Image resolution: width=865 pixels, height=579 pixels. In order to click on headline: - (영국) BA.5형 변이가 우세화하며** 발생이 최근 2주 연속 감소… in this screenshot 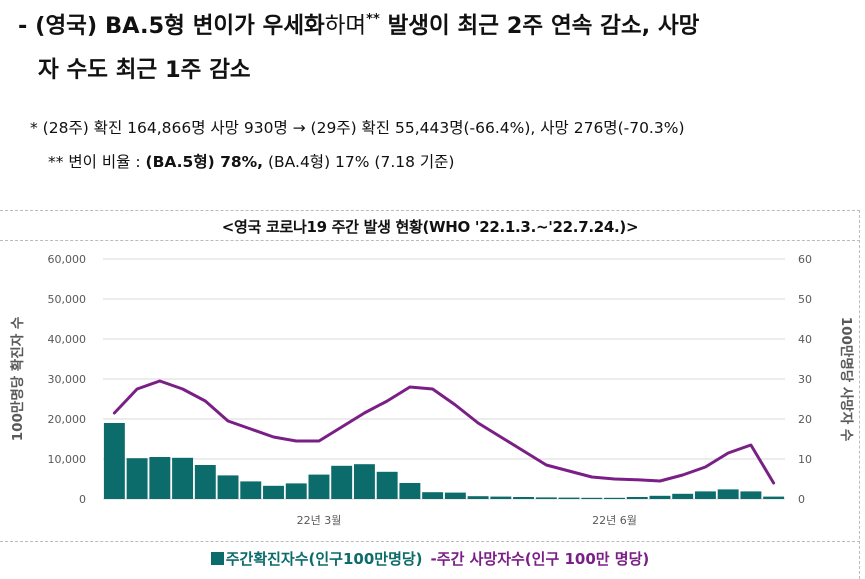, I will do `click(438, 48)`.